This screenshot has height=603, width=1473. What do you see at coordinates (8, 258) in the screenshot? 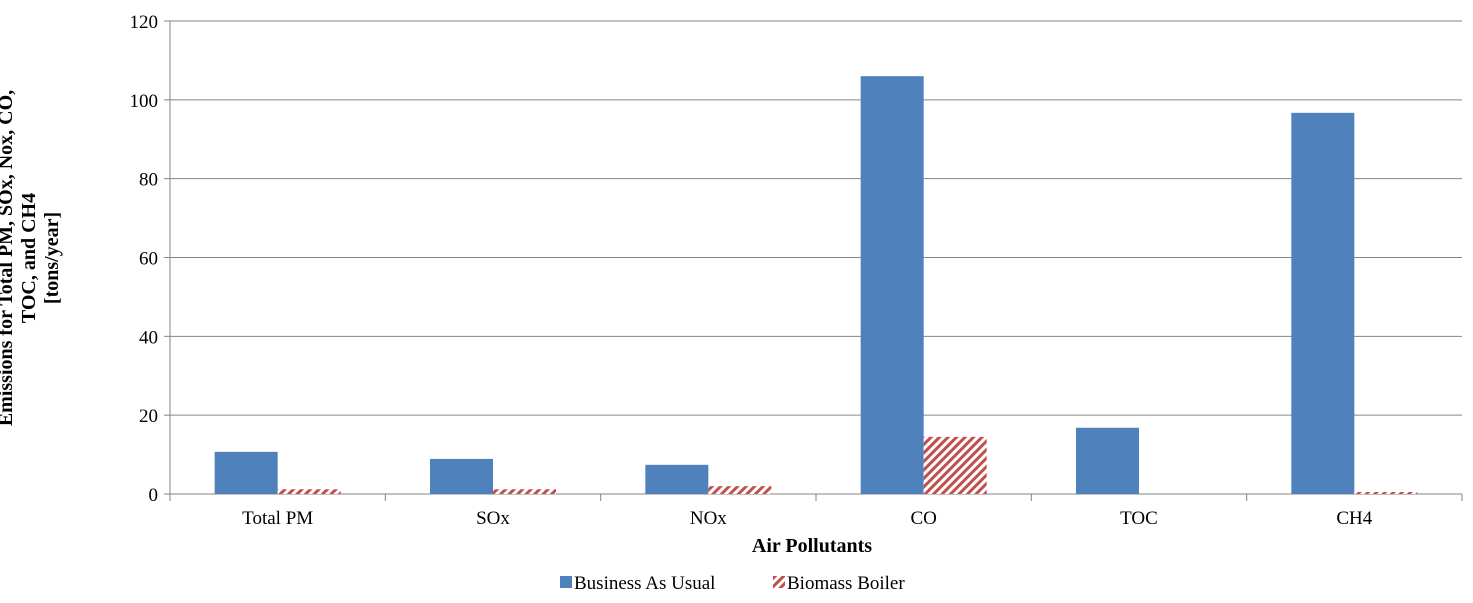
I see `y-axis-title-line: Emissions for Total PM, SOx, Nox, CO,` at bounding box center [8, 258].